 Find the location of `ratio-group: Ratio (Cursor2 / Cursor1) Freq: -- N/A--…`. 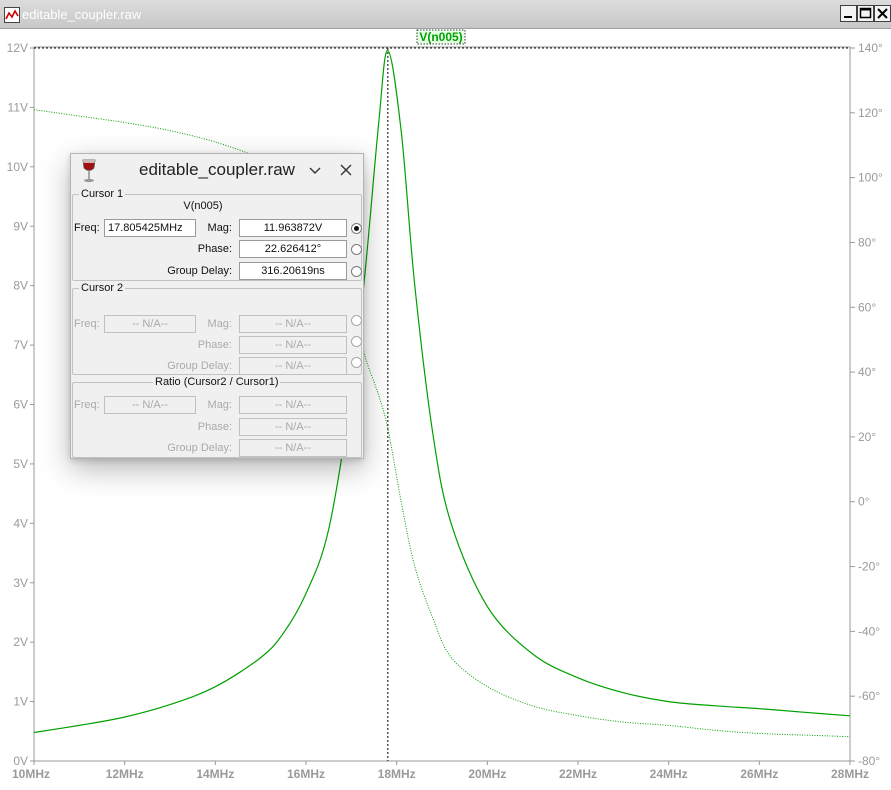

ratio-group: Ratio (Cursor2 / Cursor1) Freq: -- N/A--… is located at coordinates (217, 417).